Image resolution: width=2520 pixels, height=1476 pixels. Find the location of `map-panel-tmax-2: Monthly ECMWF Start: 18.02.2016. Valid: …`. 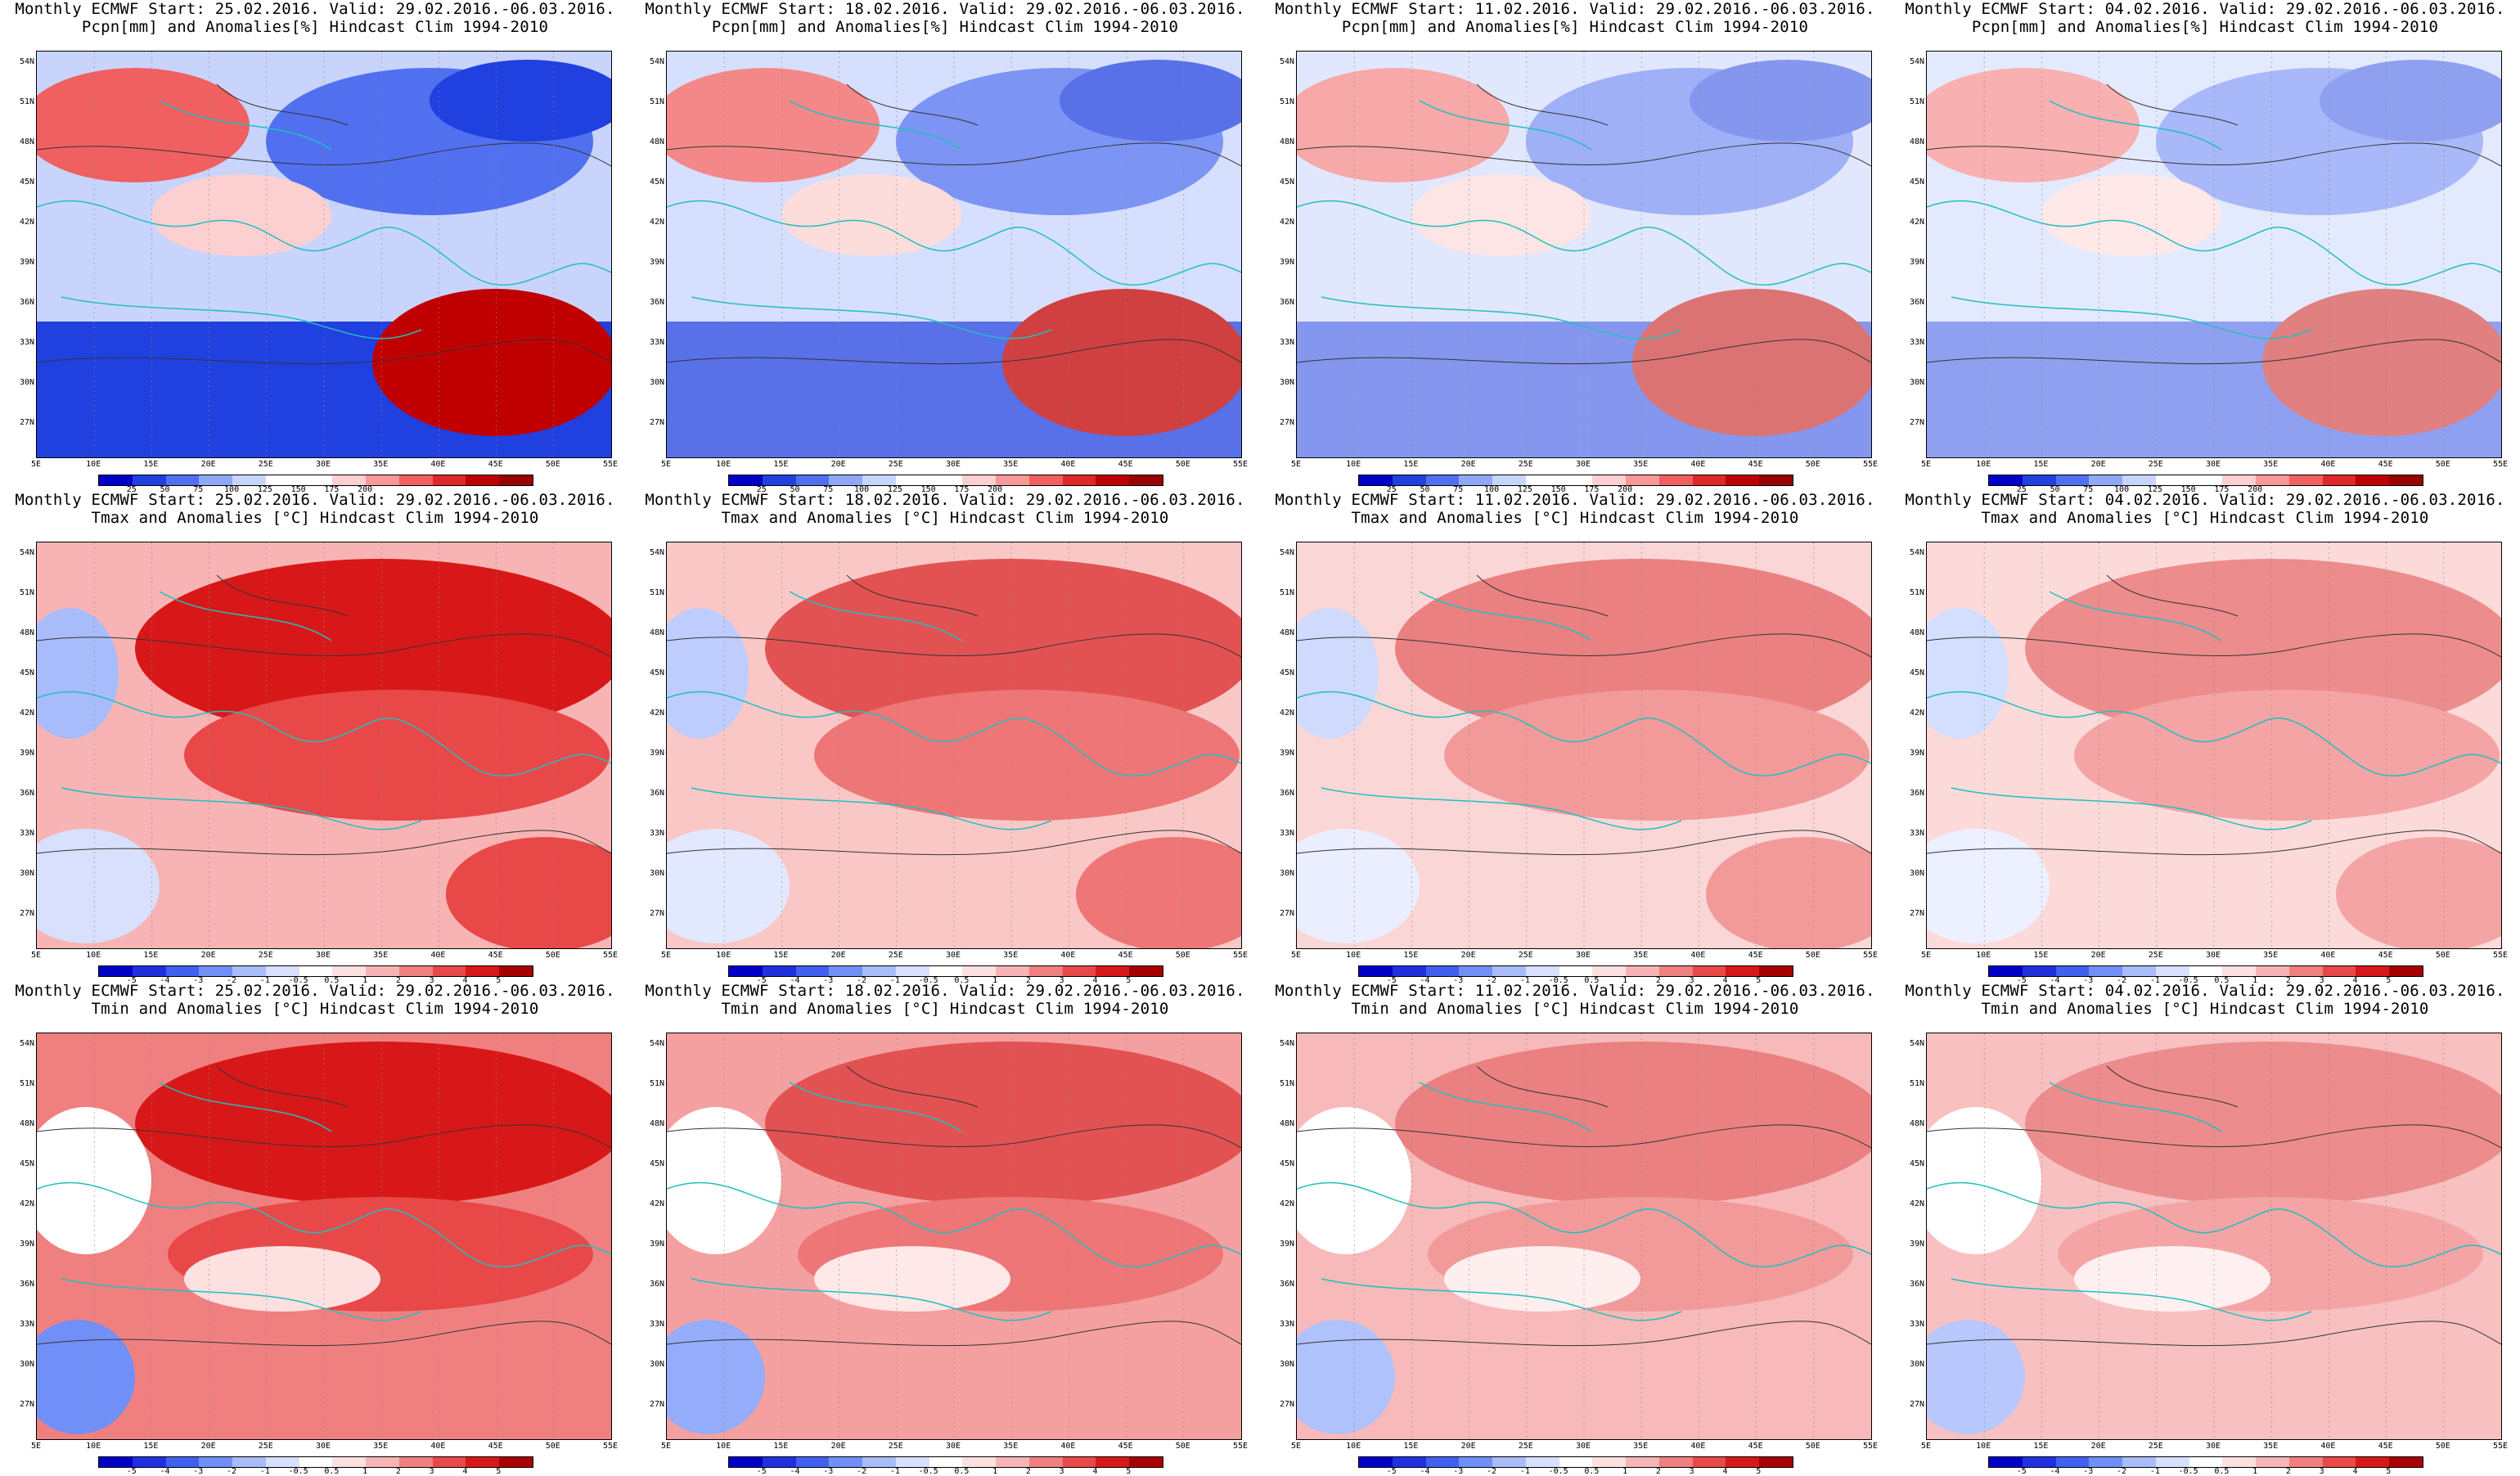

map-panel-tmax-2: Monthly ECMWF Start: 18.02.2016. Valid: … is located at coordinates (945, 738).